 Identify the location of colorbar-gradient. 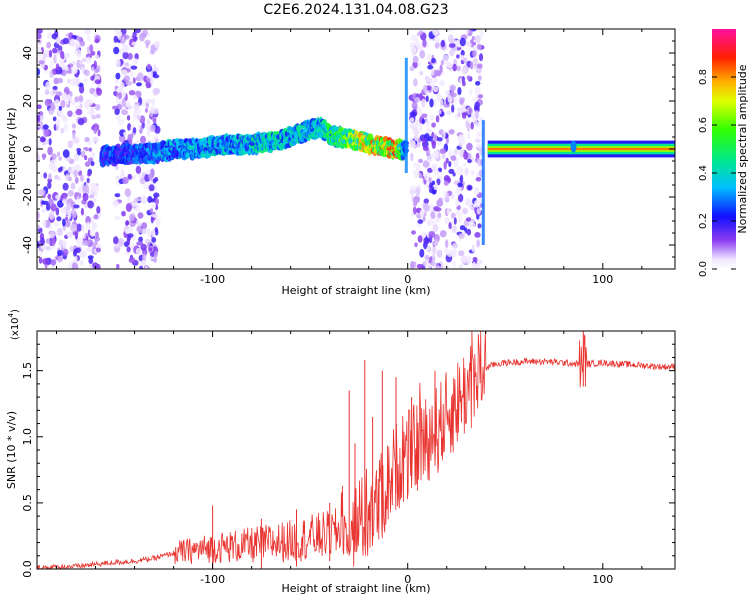
(724, 149).